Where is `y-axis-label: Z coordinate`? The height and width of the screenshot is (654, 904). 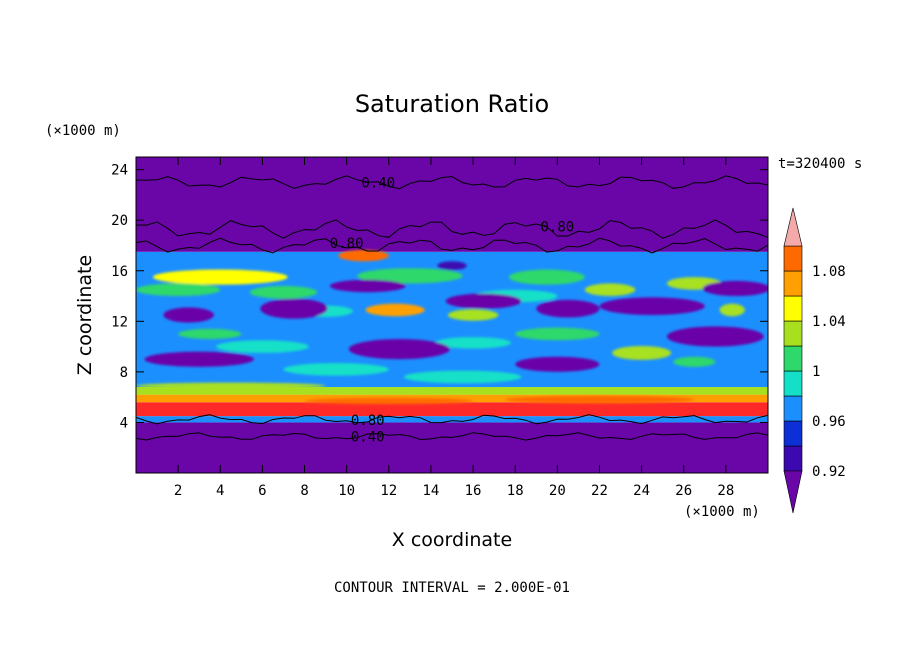
y-axis-label: Z coordinate is located at coordinates (85, 315).